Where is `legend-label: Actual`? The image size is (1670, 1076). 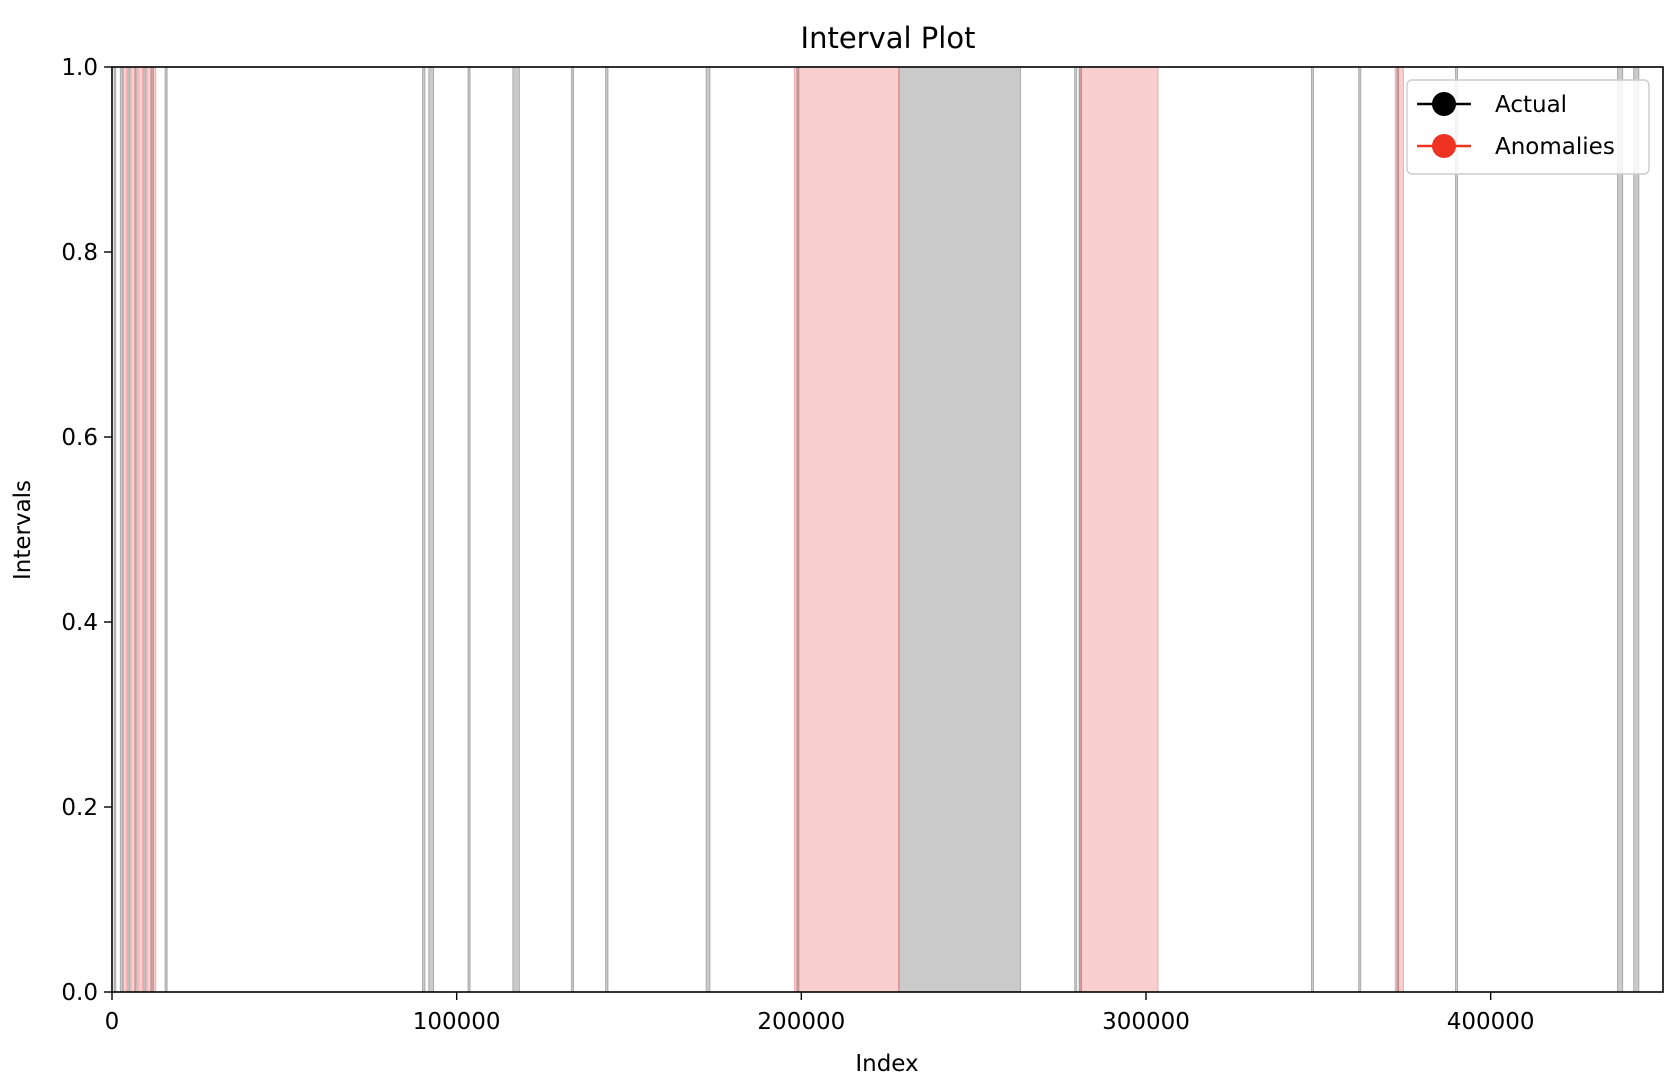 legend-label: Actual is located at coordinates (1531, 105).